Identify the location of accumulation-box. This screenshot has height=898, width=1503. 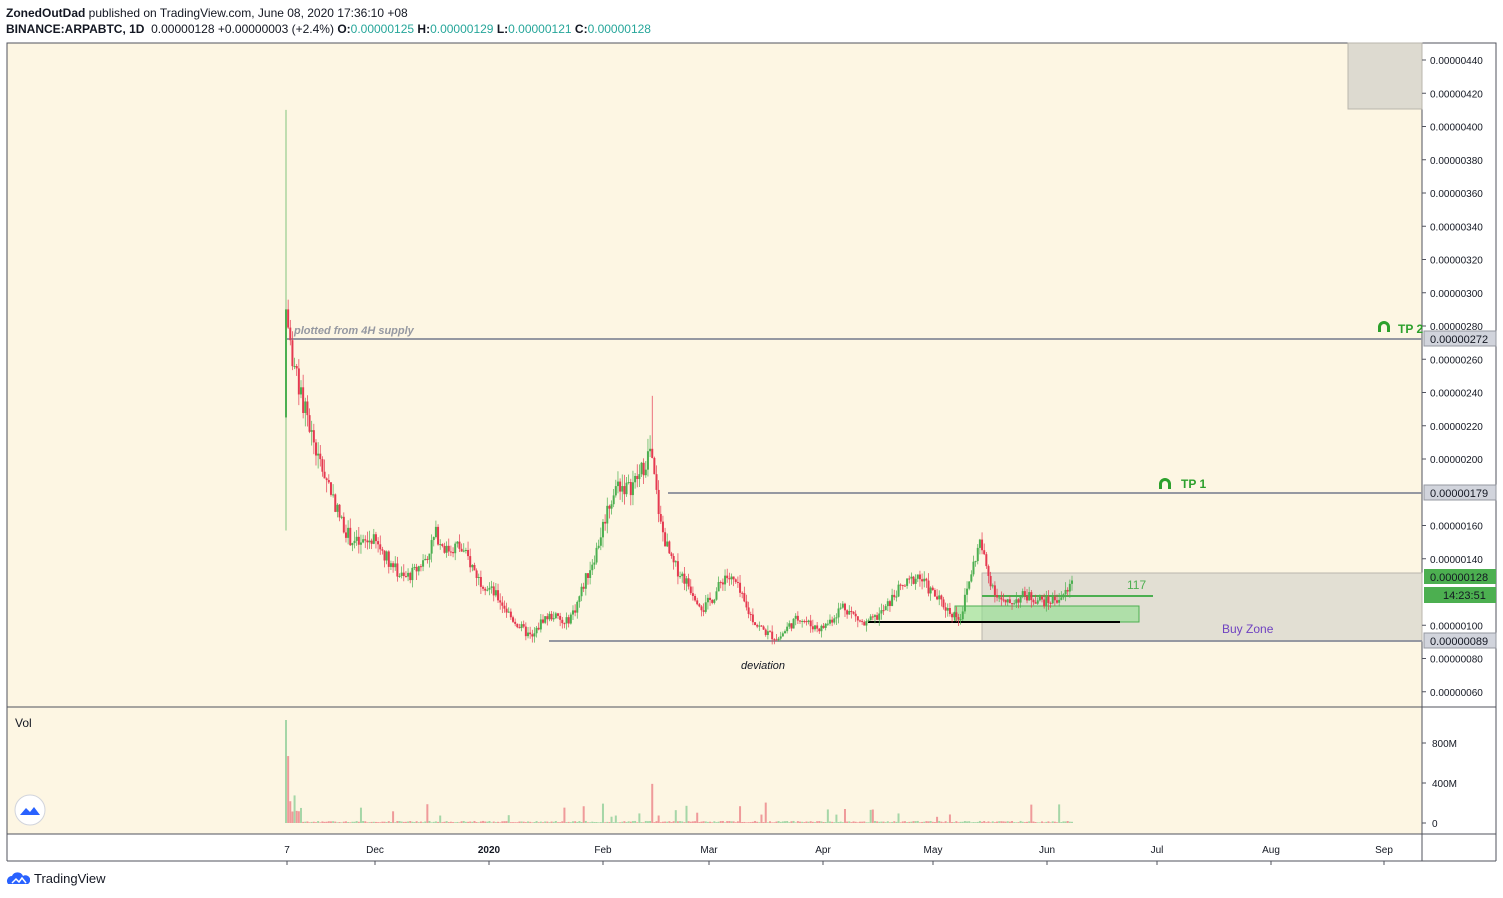
(1047, 614).